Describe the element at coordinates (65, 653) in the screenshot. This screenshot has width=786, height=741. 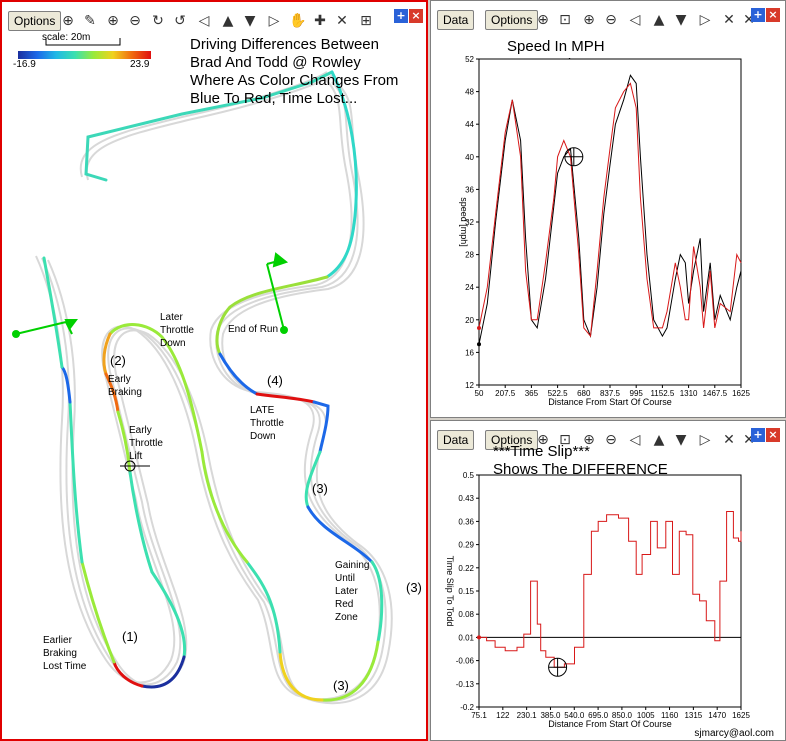
I see `annotation-earlier-braking: Earlier Braking Lost Time` at that location.